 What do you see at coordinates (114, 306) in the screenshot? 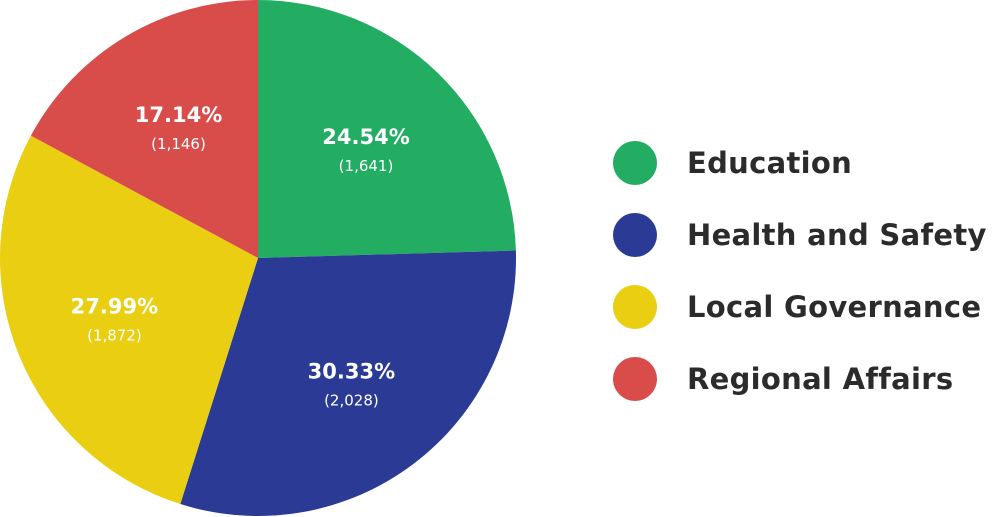
I see `slice-percent-label: 27.99%` at bounding box center [114, 306].